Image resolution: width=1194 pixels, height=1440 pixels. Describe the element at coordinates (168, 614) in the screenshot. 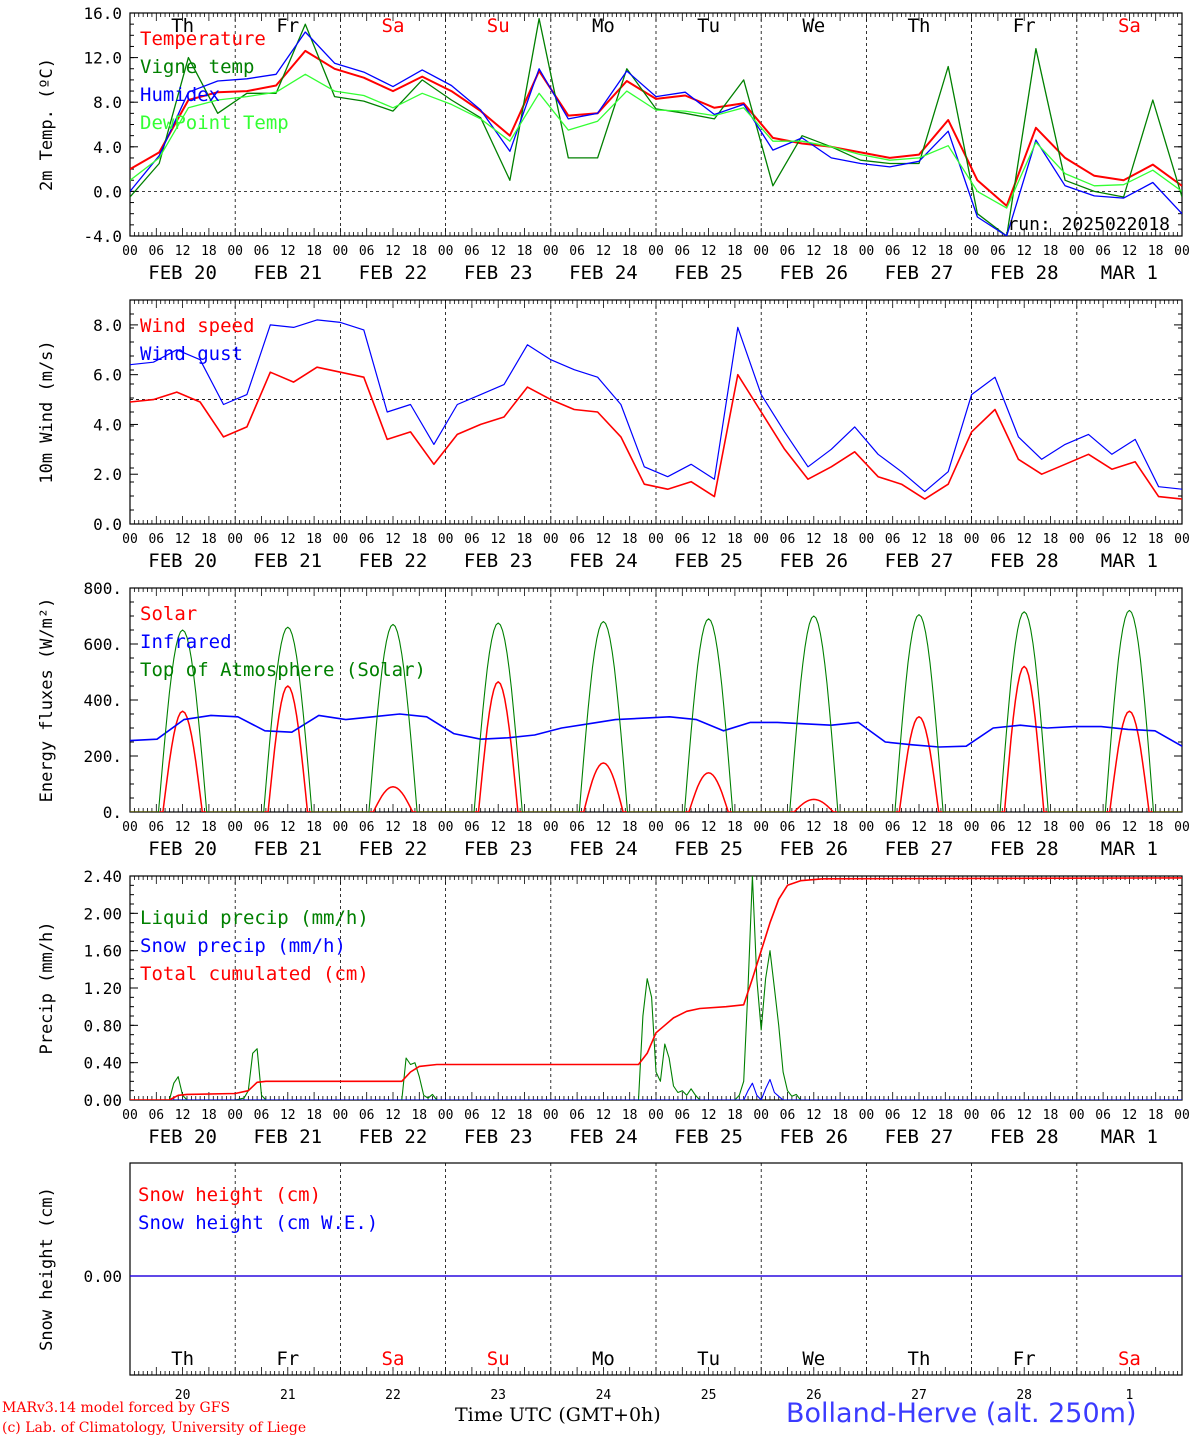

I see `legend-entry: Solar` at that location.